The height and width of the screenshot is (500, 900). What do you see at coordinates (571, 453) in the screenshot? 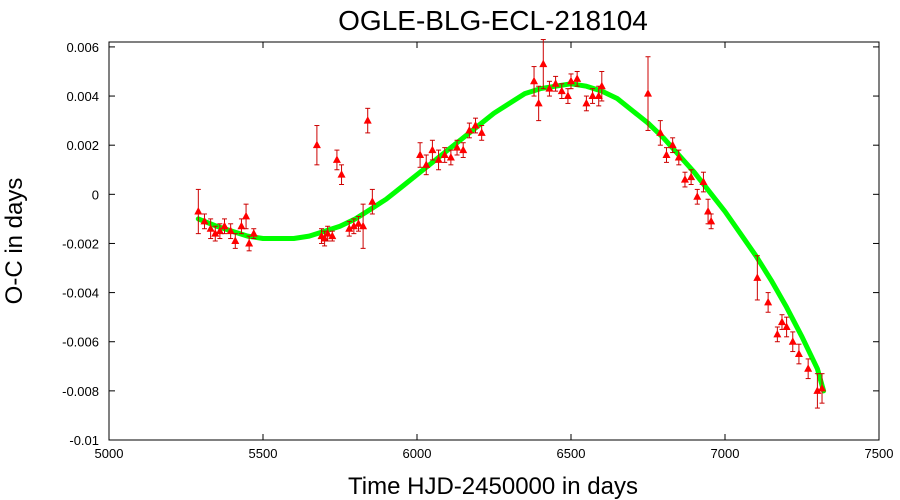
I see `x-tick-label: 6500` at bounding box center [571, 453].